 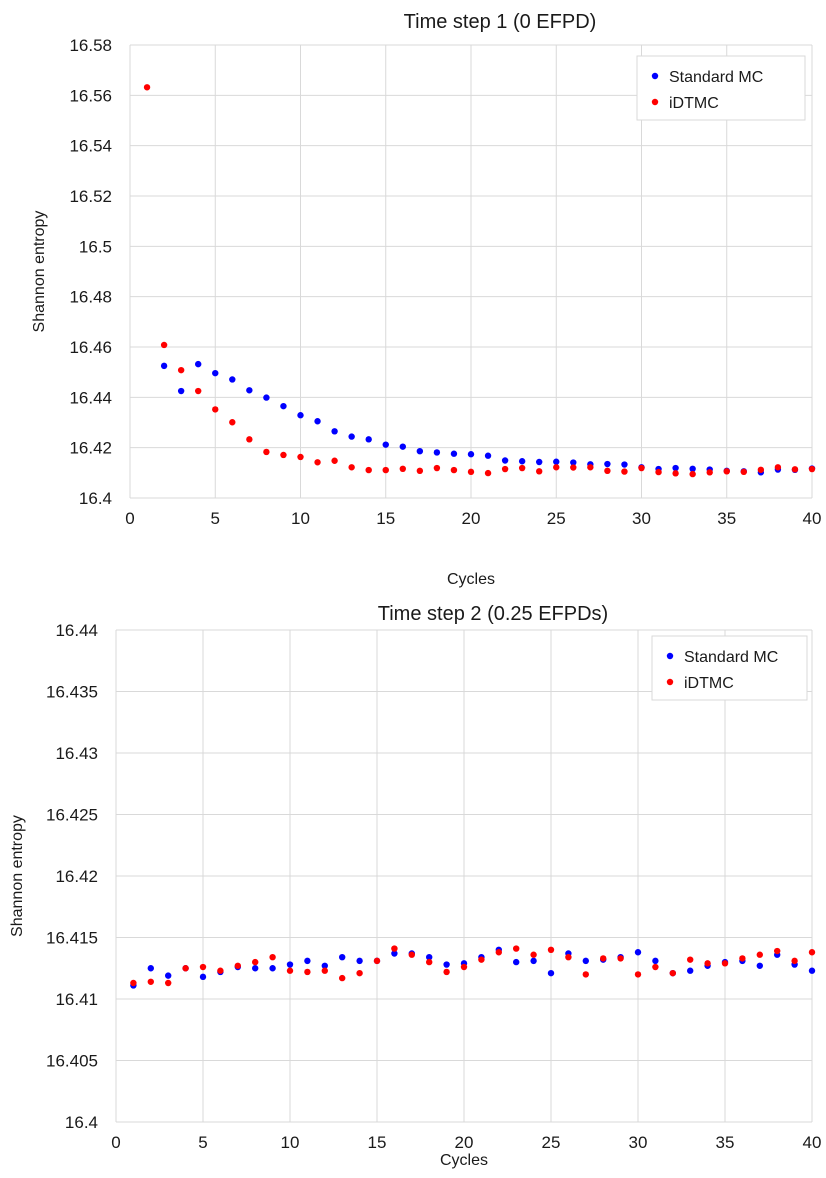 I want to click on y-tick-label: 16.52, so click(x=90, y=196).